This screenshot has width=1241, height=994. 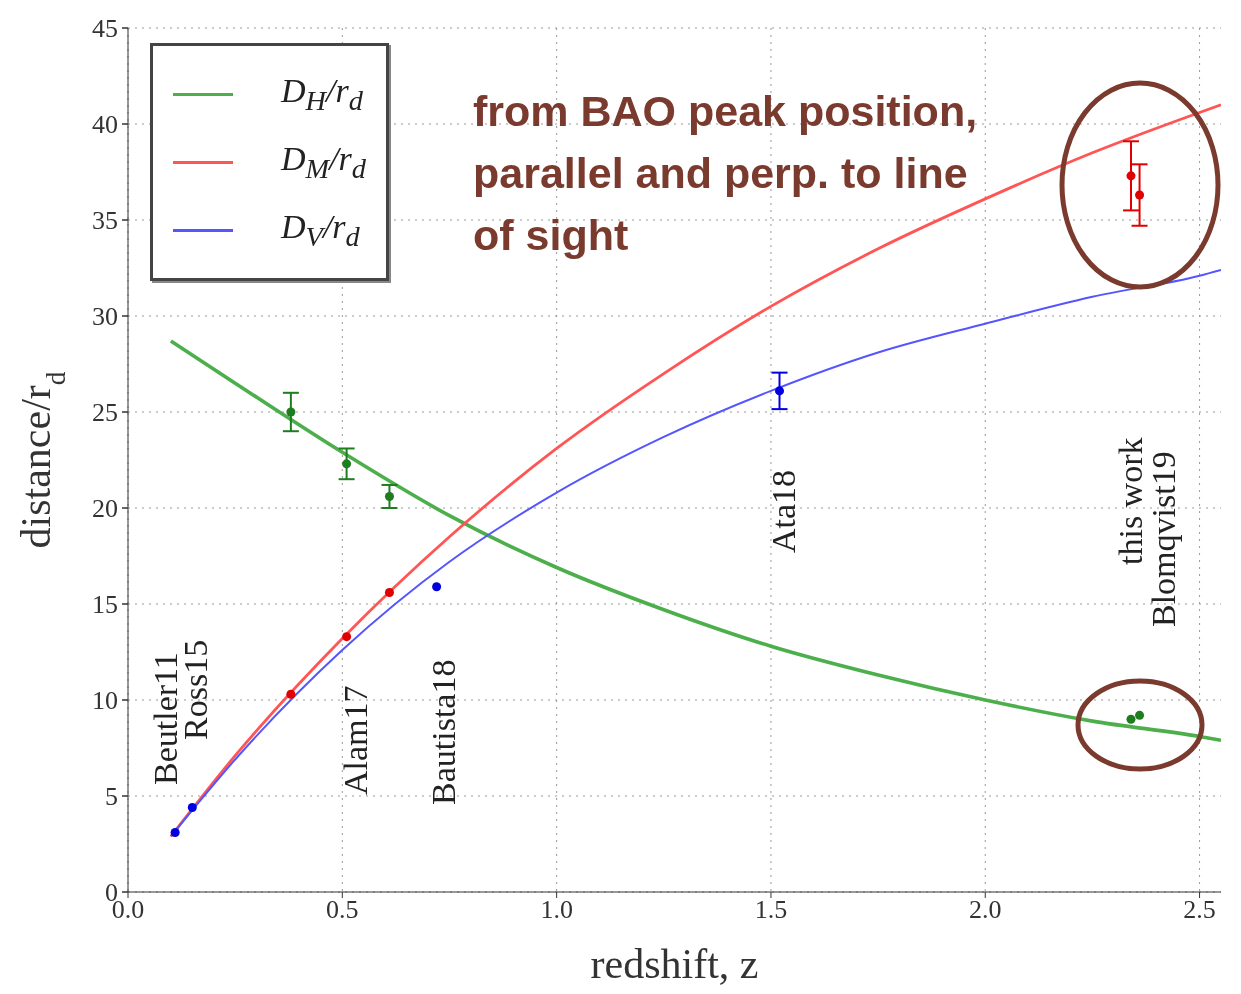 I want to click on y-tick-label: 10, so click(x=105, y=701).